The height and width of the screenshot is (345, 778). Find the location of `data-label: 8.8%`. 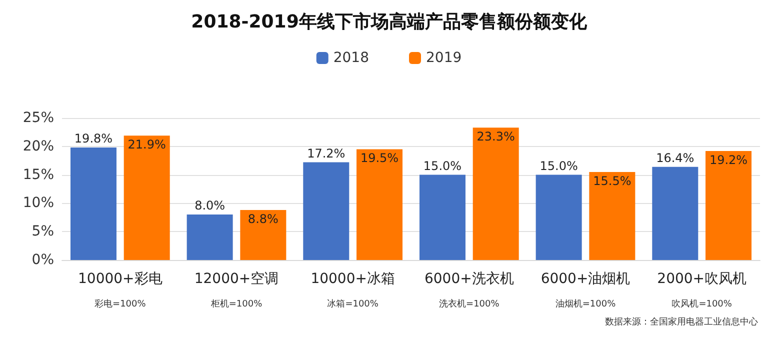

data-label: 8.8% is located at coordinates (263, 219).